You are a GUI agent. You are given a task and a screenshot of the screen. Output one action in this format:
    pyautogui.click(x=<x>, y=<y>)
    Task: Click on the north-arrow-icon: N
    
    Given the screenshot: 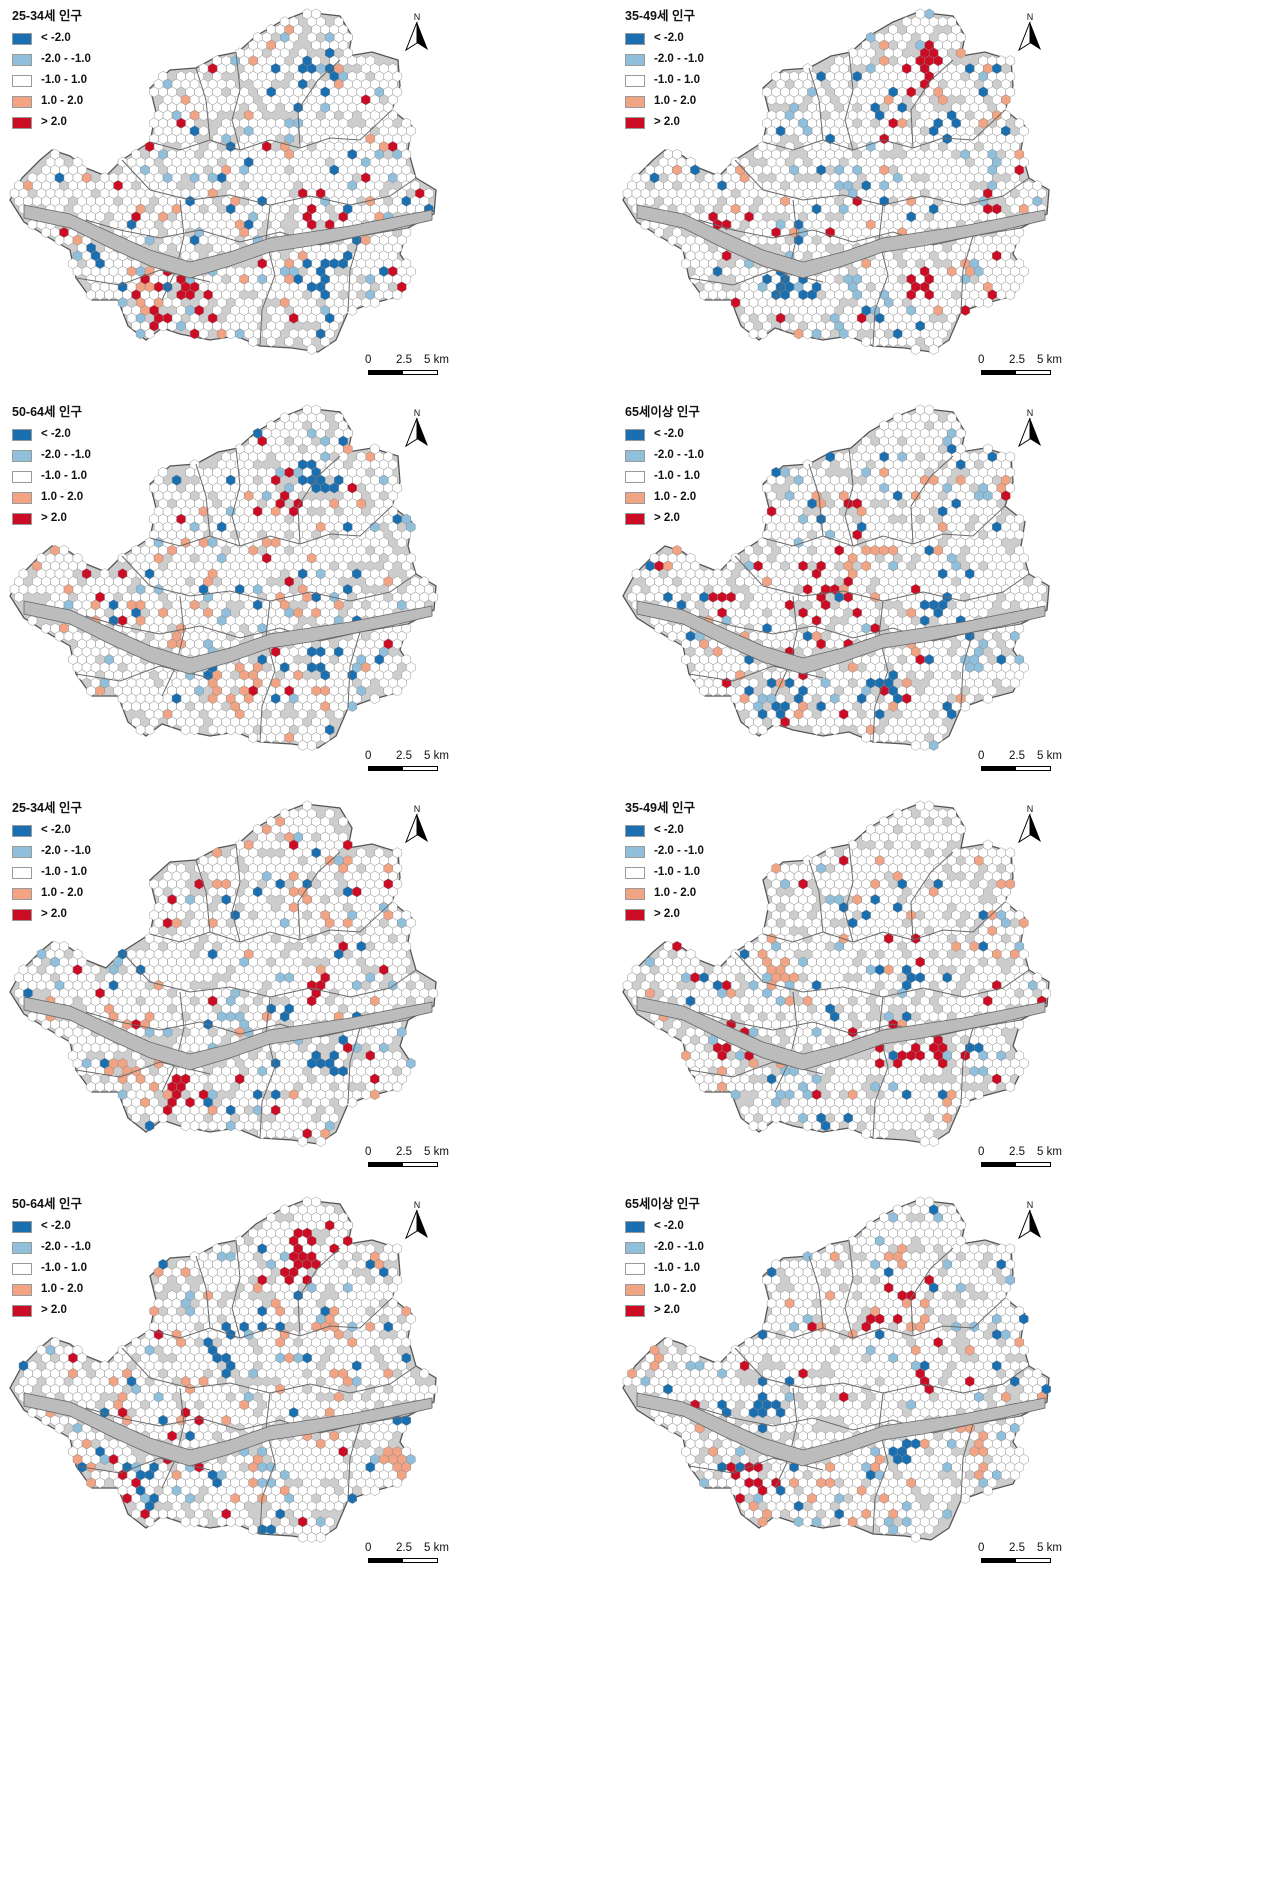 What is the action you would take?
    pyautogui.click(x=417, y=32)
    